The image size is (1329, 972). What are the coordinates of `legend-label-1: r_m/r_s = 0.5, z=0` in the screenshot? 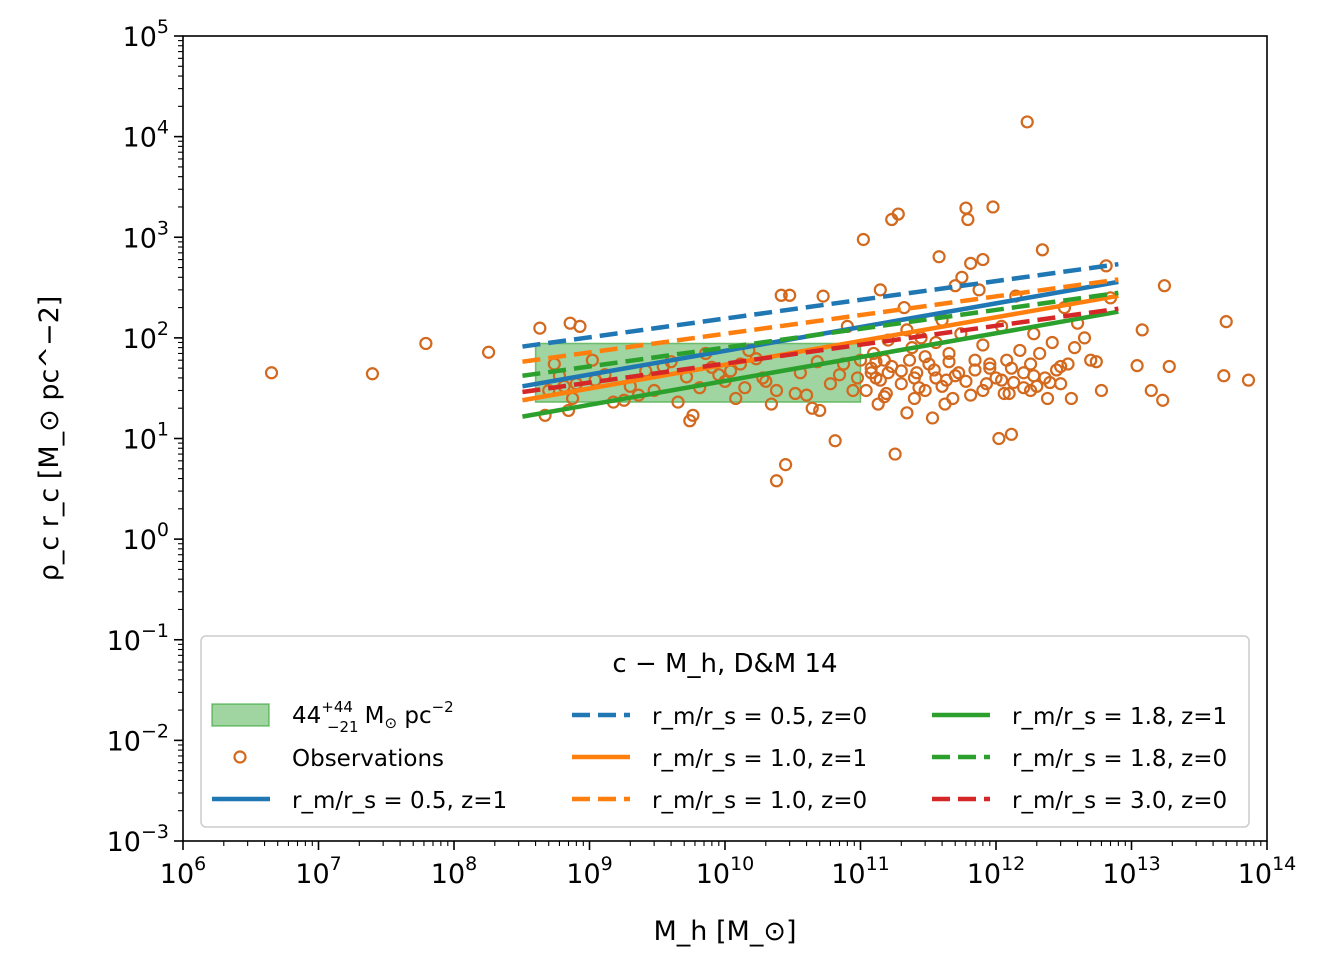 It's located at (759, 717).